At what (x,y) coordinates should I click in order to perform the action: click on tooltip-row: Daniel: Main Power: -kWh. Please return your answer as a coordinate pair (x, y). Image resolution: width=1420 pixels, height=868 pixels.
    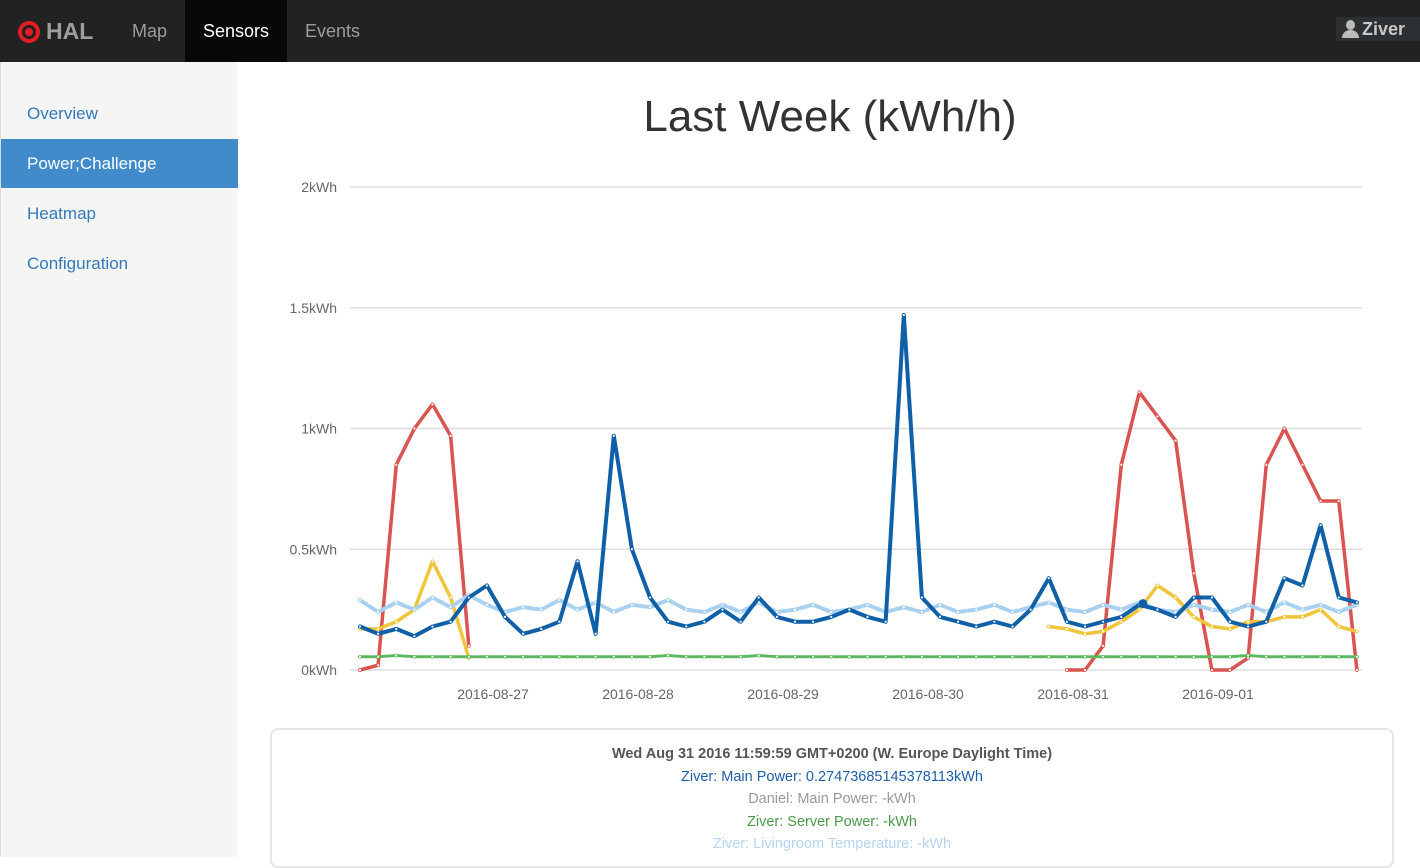
    Looking at the image, I should click on (832, 799).